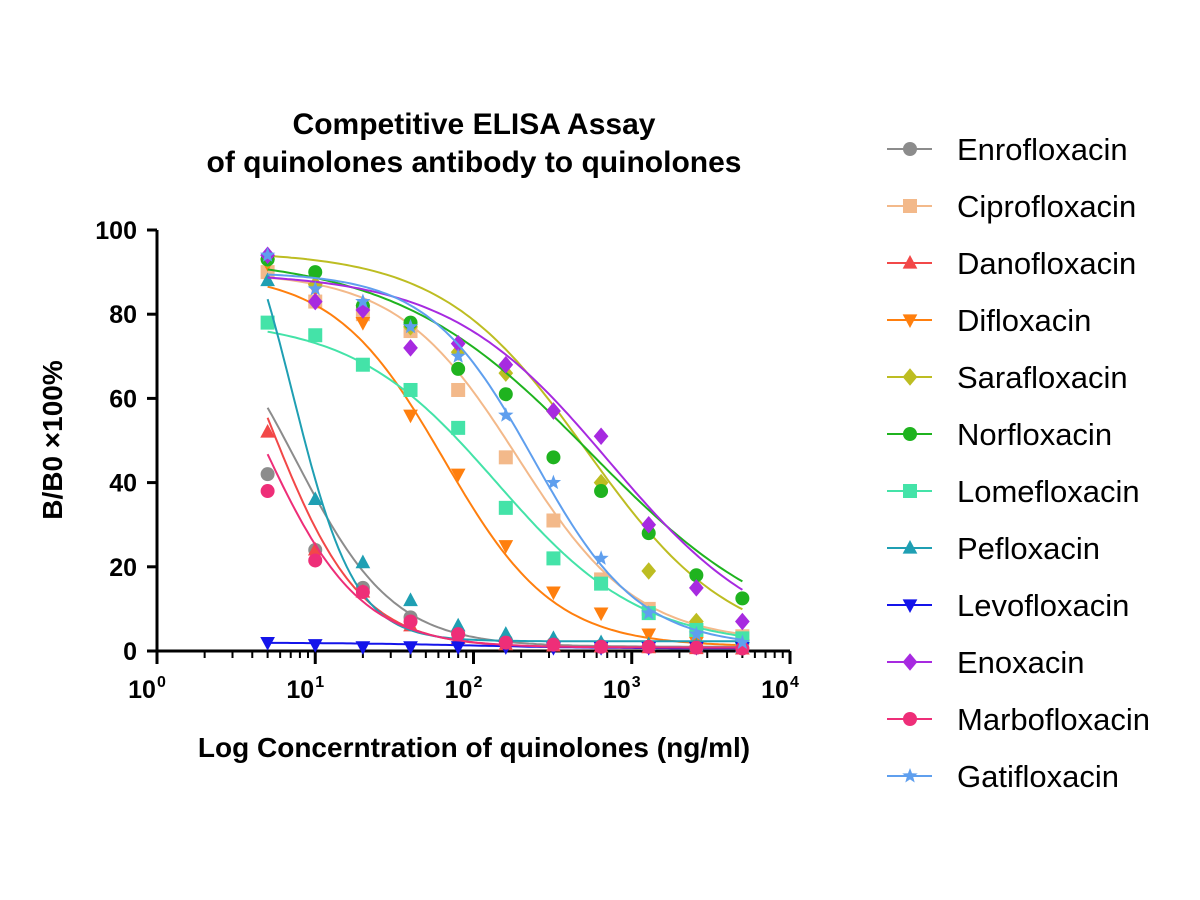  I want to click on legend-label-levofloxacin: Levofloxacin, so click(1043, 605).